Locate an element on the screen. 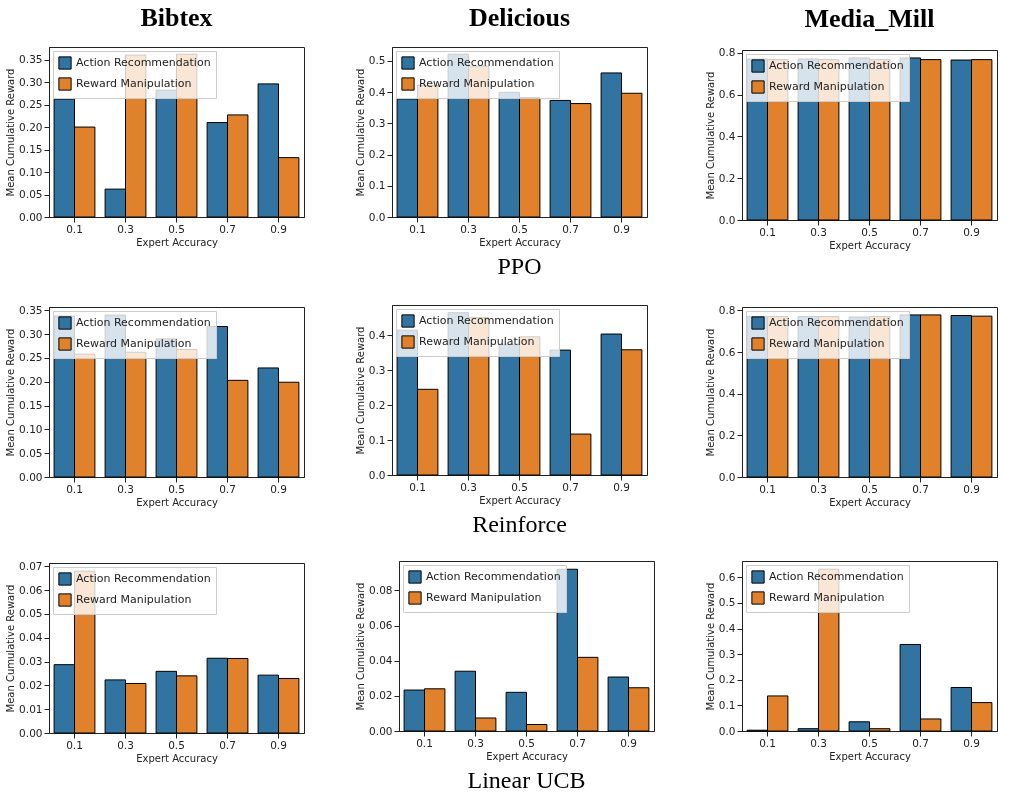 The image size is (1023, 803). y-tick-label: 0.1 is located at coordinates (377, 439).